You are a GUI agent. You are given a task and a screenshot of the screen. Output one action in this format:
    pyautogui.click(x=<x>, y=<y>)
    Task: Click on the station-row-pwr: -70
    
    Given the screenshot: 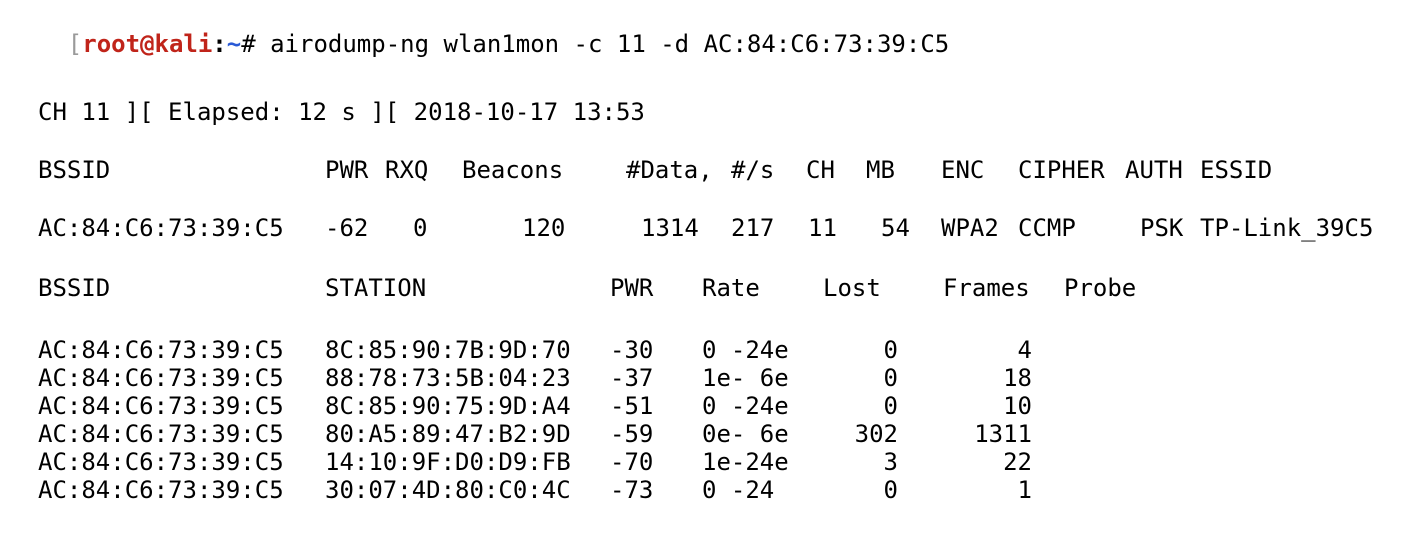 What is the action you would take?
    pyautogui.click(x=632, y=462)
    